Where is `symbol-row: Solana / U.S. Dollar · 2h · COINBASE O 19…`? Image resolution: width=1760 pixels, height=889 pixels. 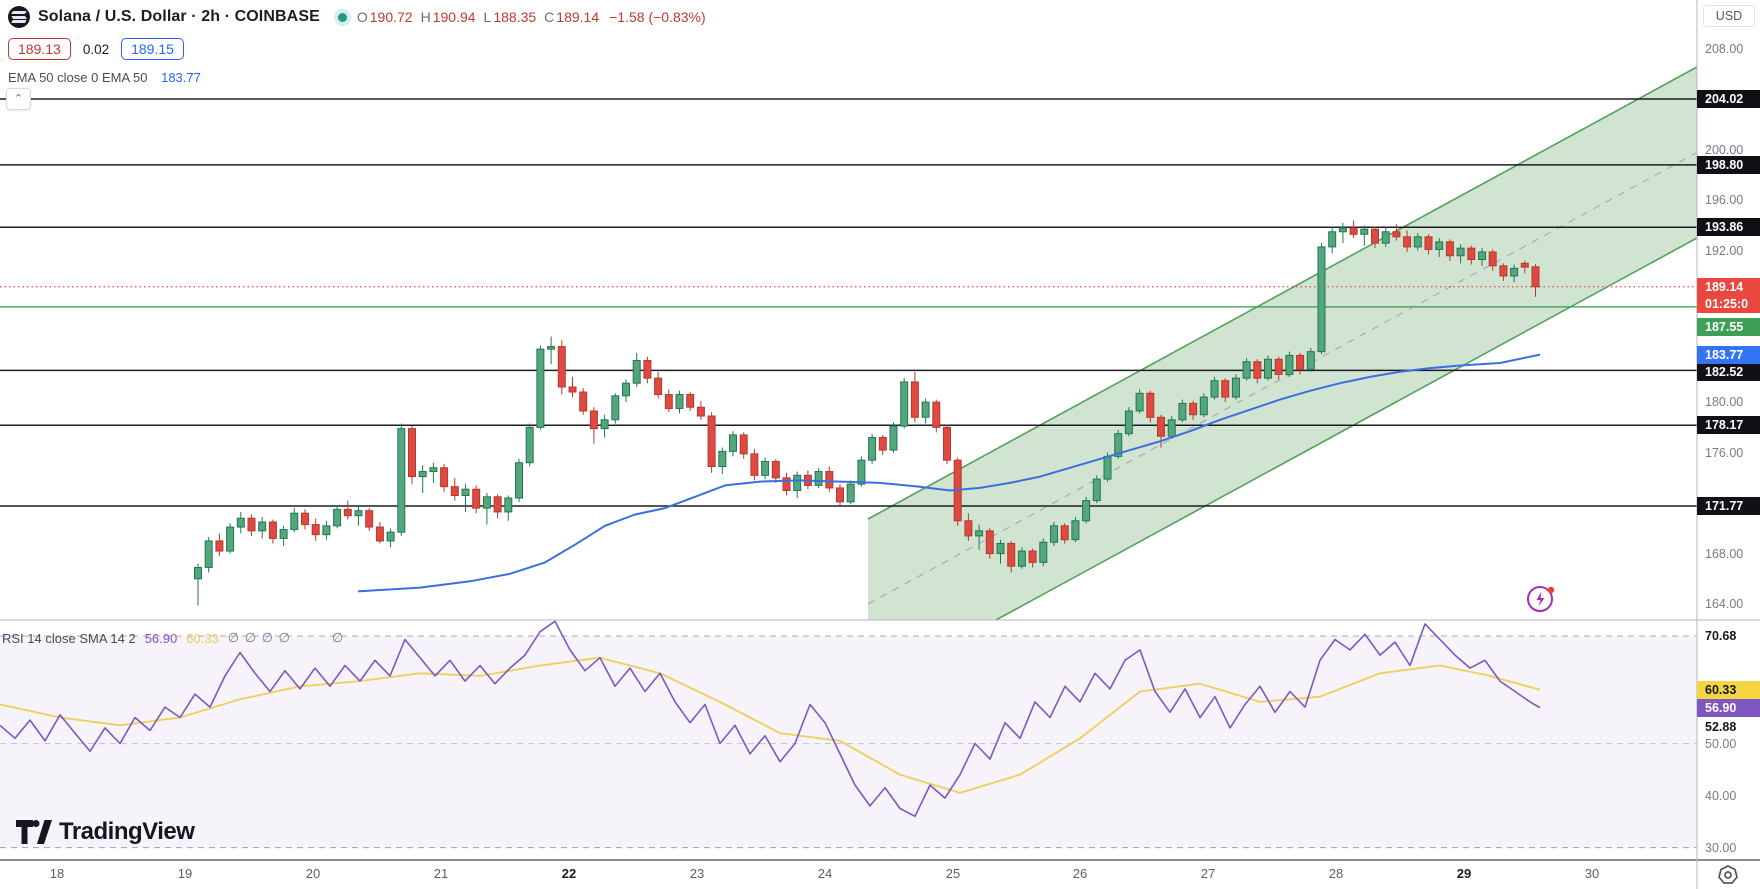
symbol-row: Solana / U.S. Dollar · 2h · COINBASE O 19… is located at coordinates (357, 17).